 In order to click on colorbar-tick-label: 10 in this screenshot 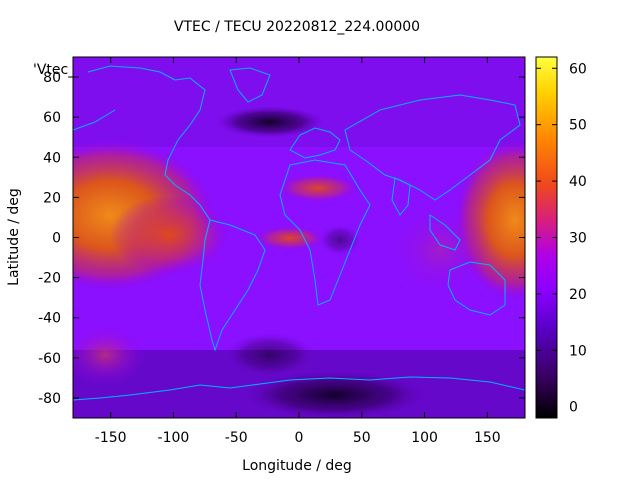, I will do `click(578, 351)`.